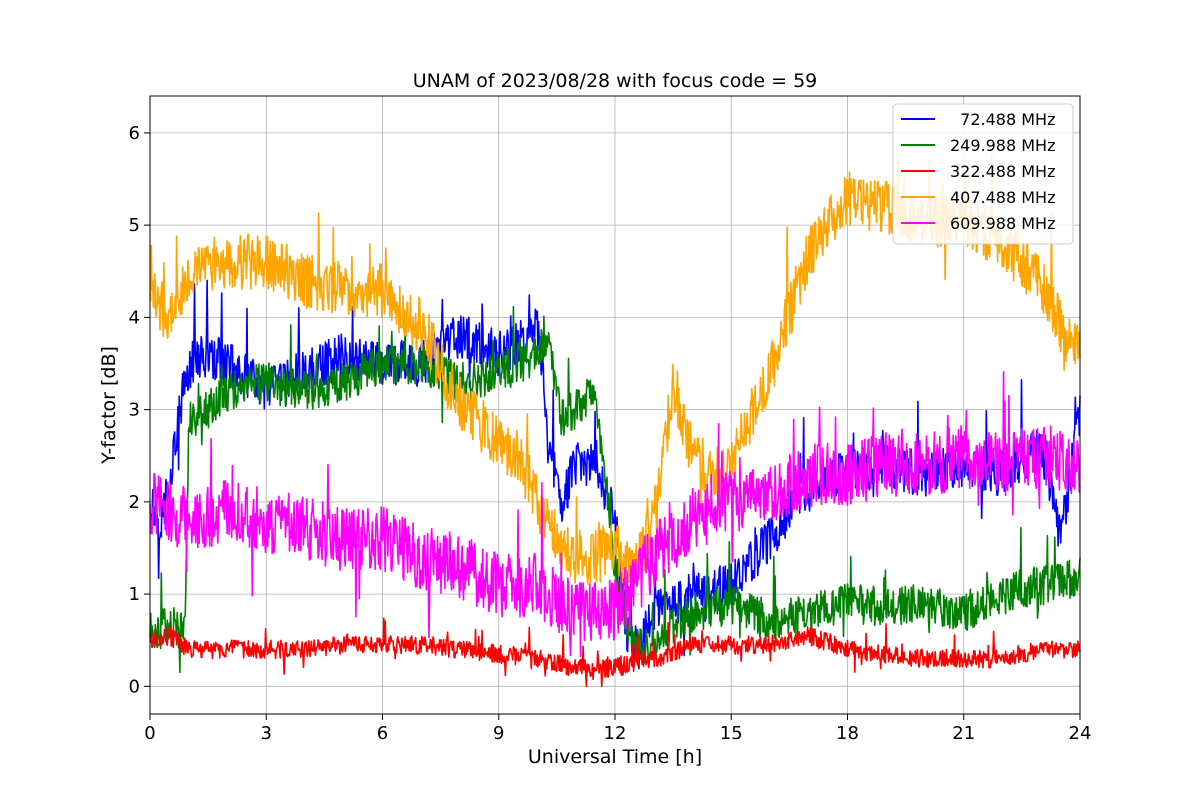 The height and width of the screenshot is (800, 1200). I want to click on y-tick-label: 6, so click(134, 133).